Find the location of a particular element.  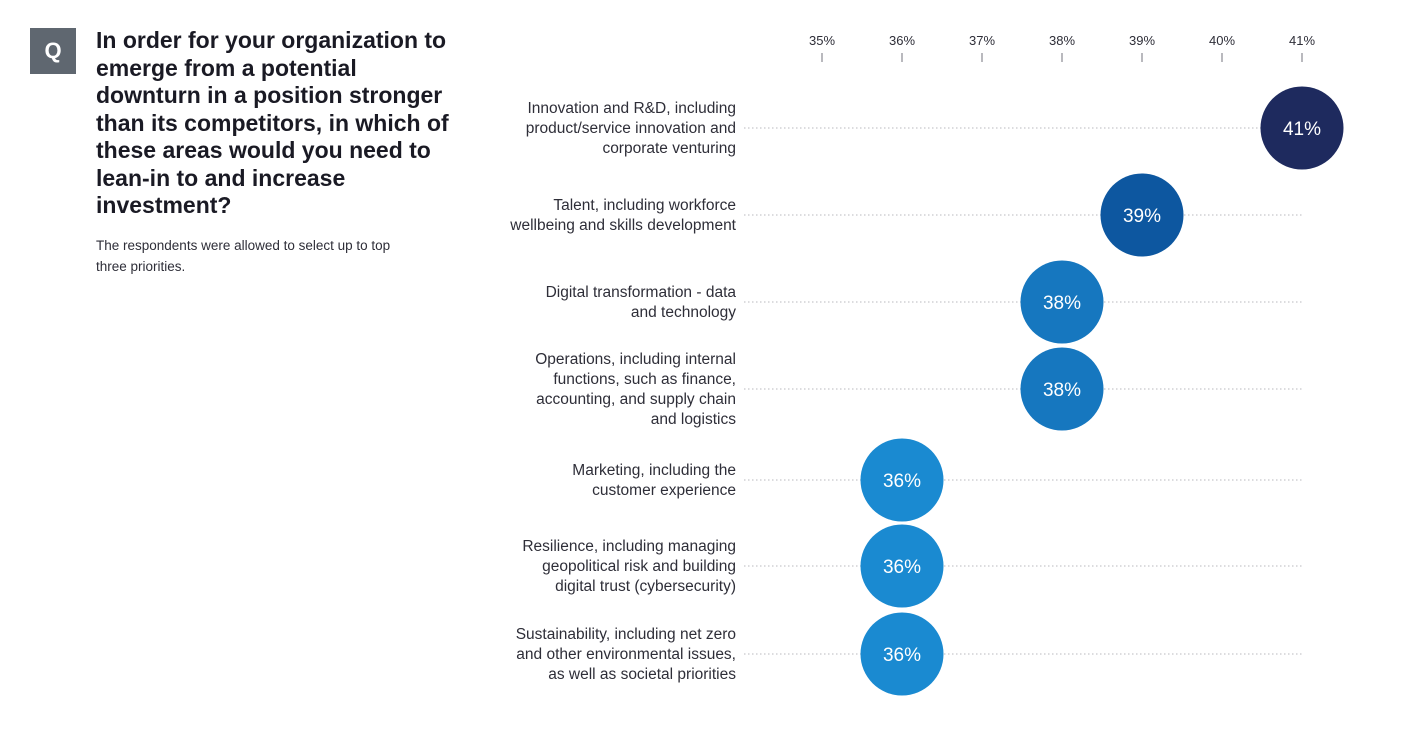

x-tick-label: 36% is located at coordinates (902, 40).